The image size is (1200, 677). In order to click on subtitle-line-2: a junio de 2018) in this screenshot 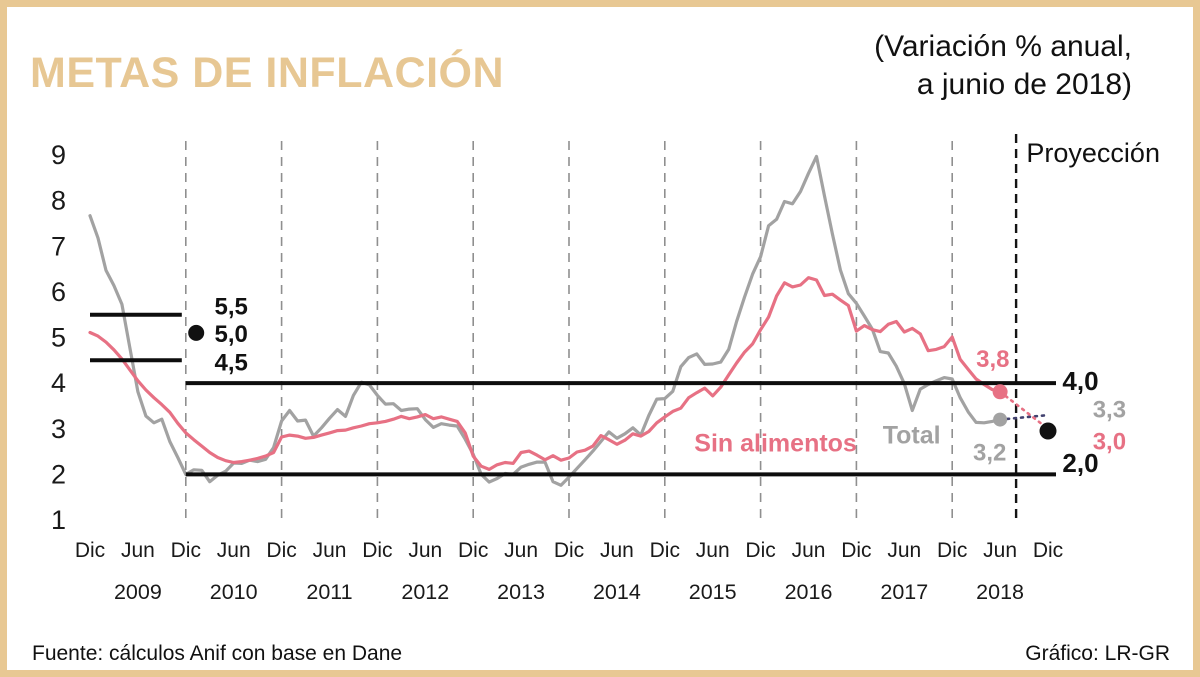, I will do `click(1024, 85)`.